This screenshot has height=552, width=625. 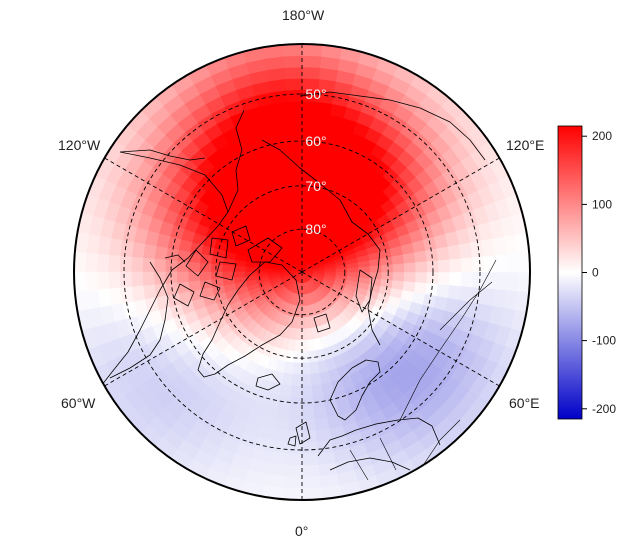 What do you see at coordinates (315, 141) in the screenshot?
I see `lat-label: 60°` at bounding box center [315, 141].